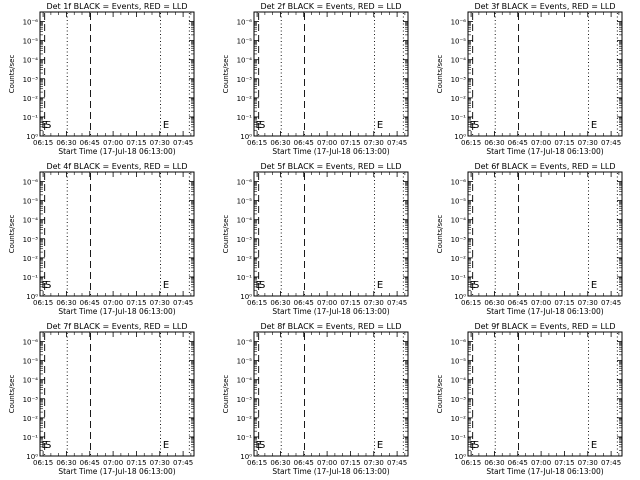 This screenshot has height=480, width=640. I want to click on panel-title: Det 8f BLACK = Events, RED = LLD, so click(330, 326).